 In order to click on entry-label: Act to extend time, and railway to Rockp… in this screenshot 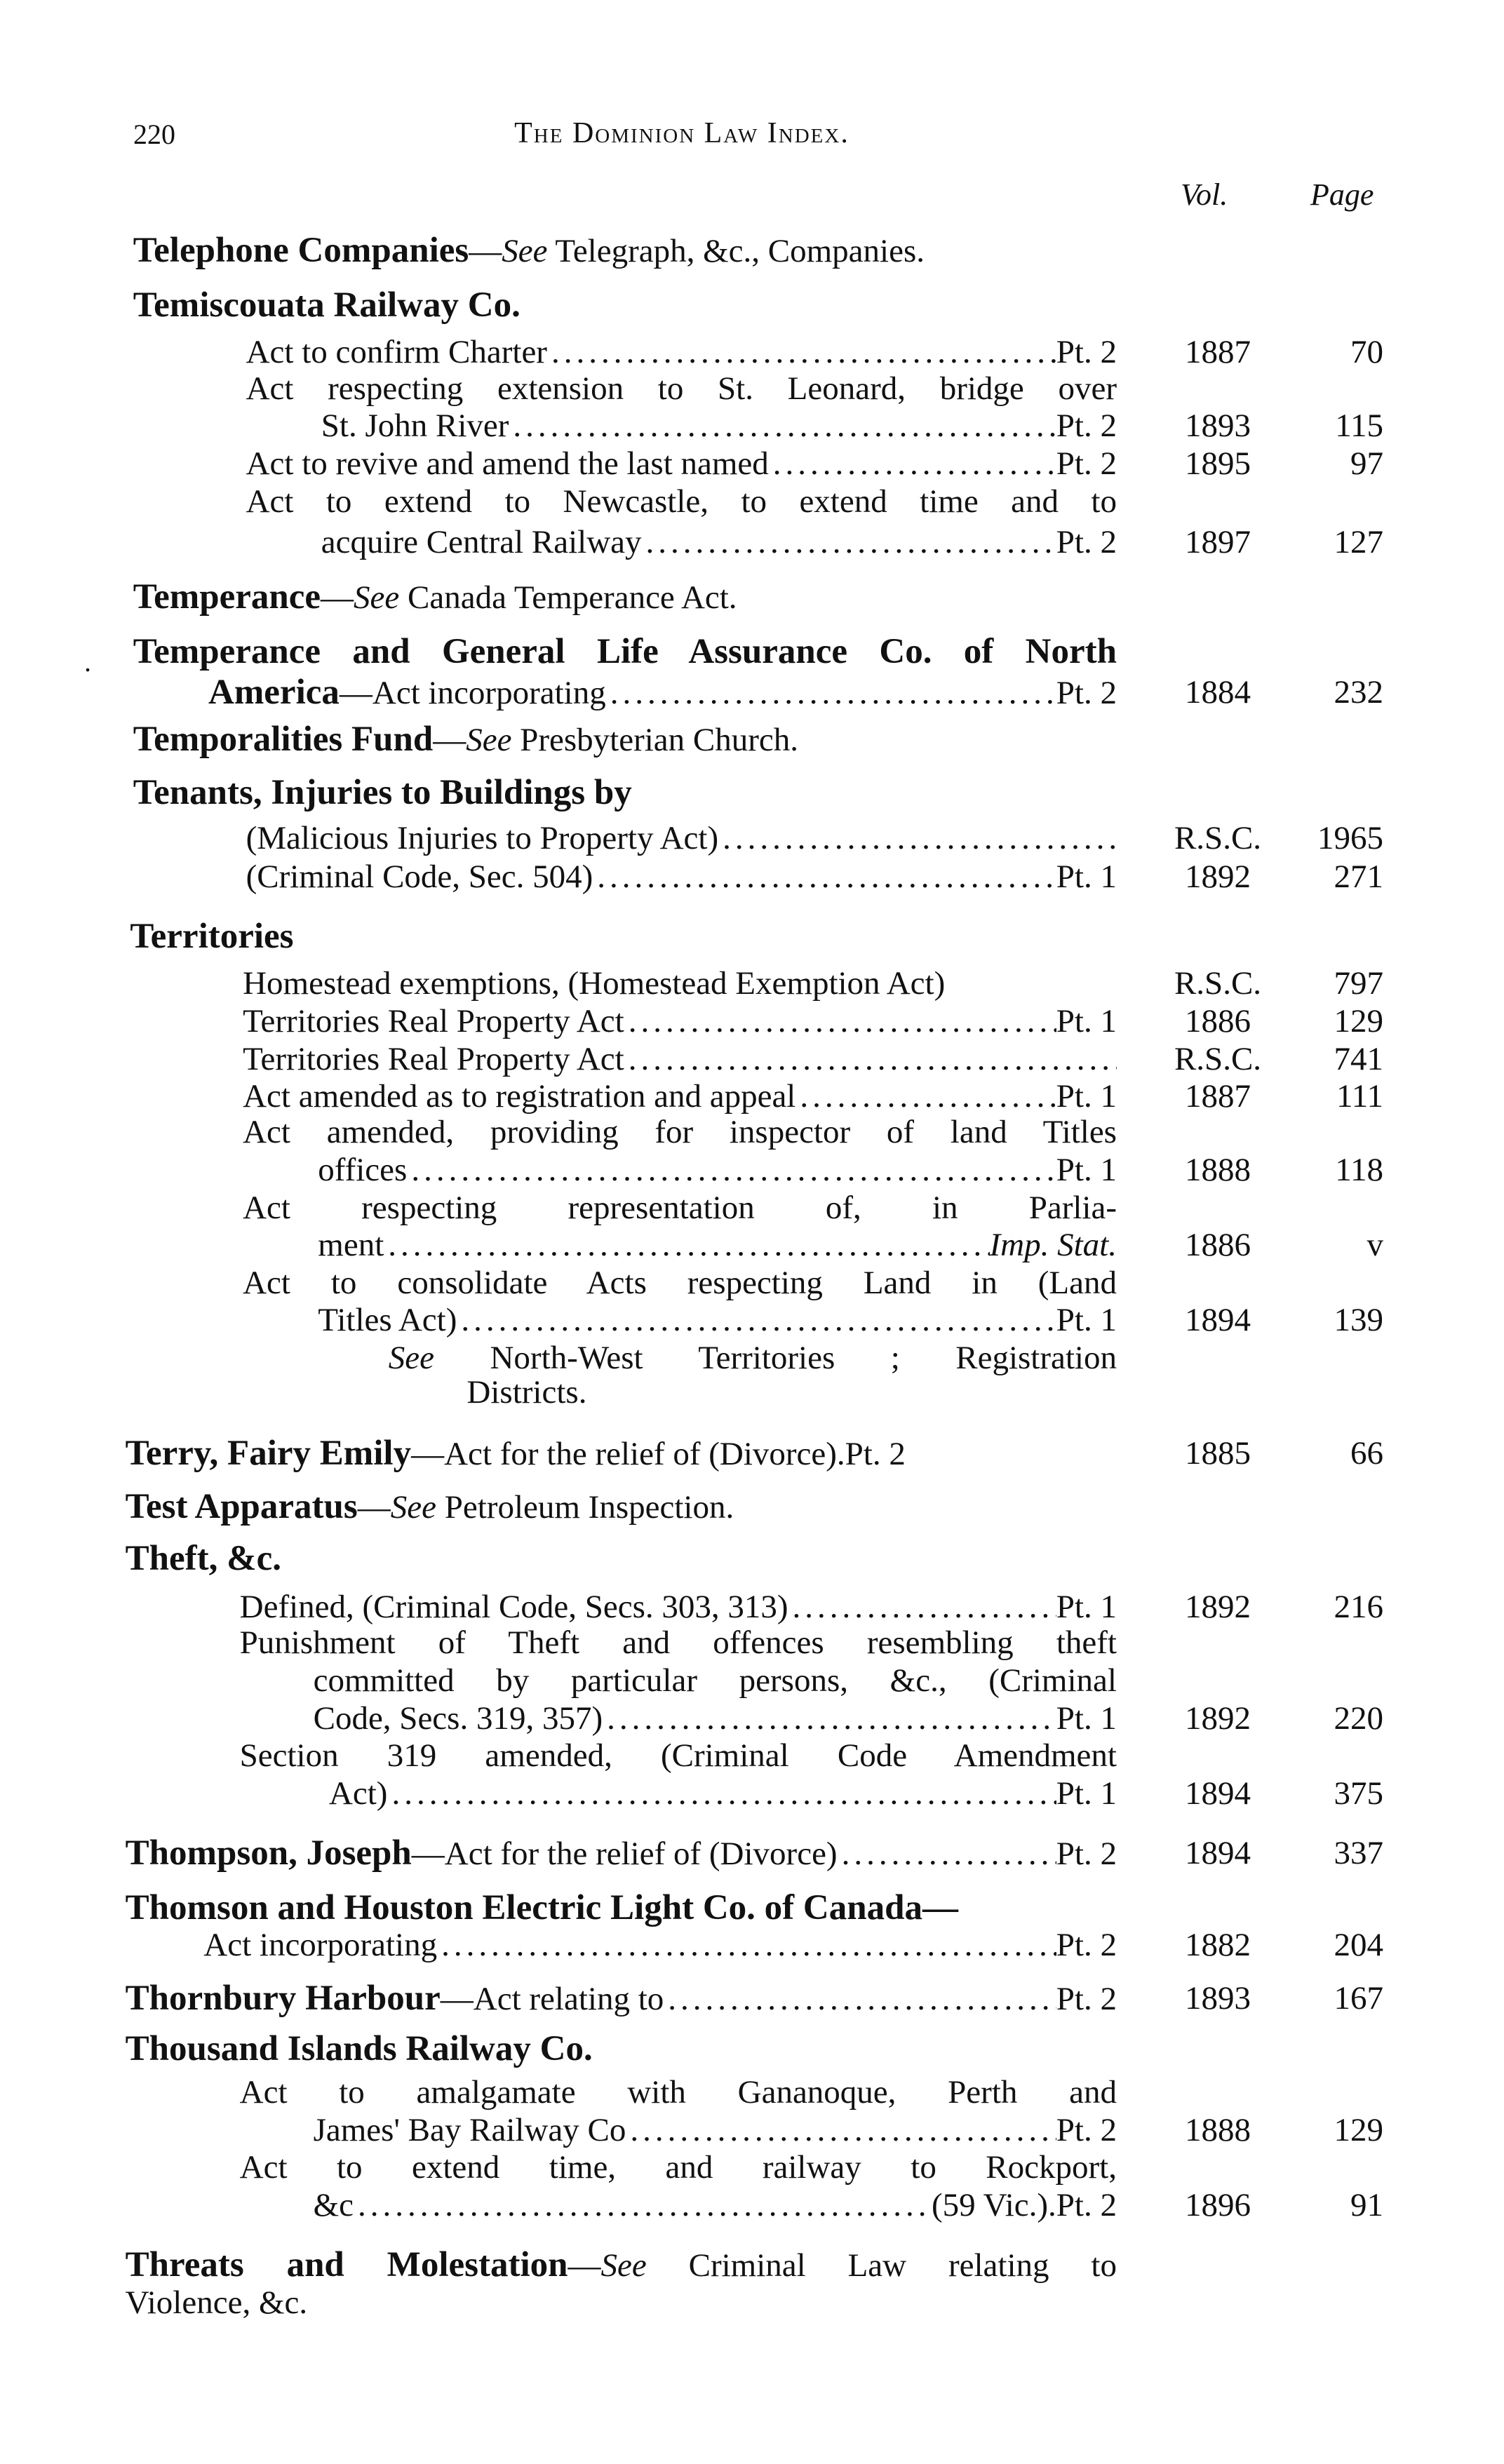, I will do `click(678, 2167)`.